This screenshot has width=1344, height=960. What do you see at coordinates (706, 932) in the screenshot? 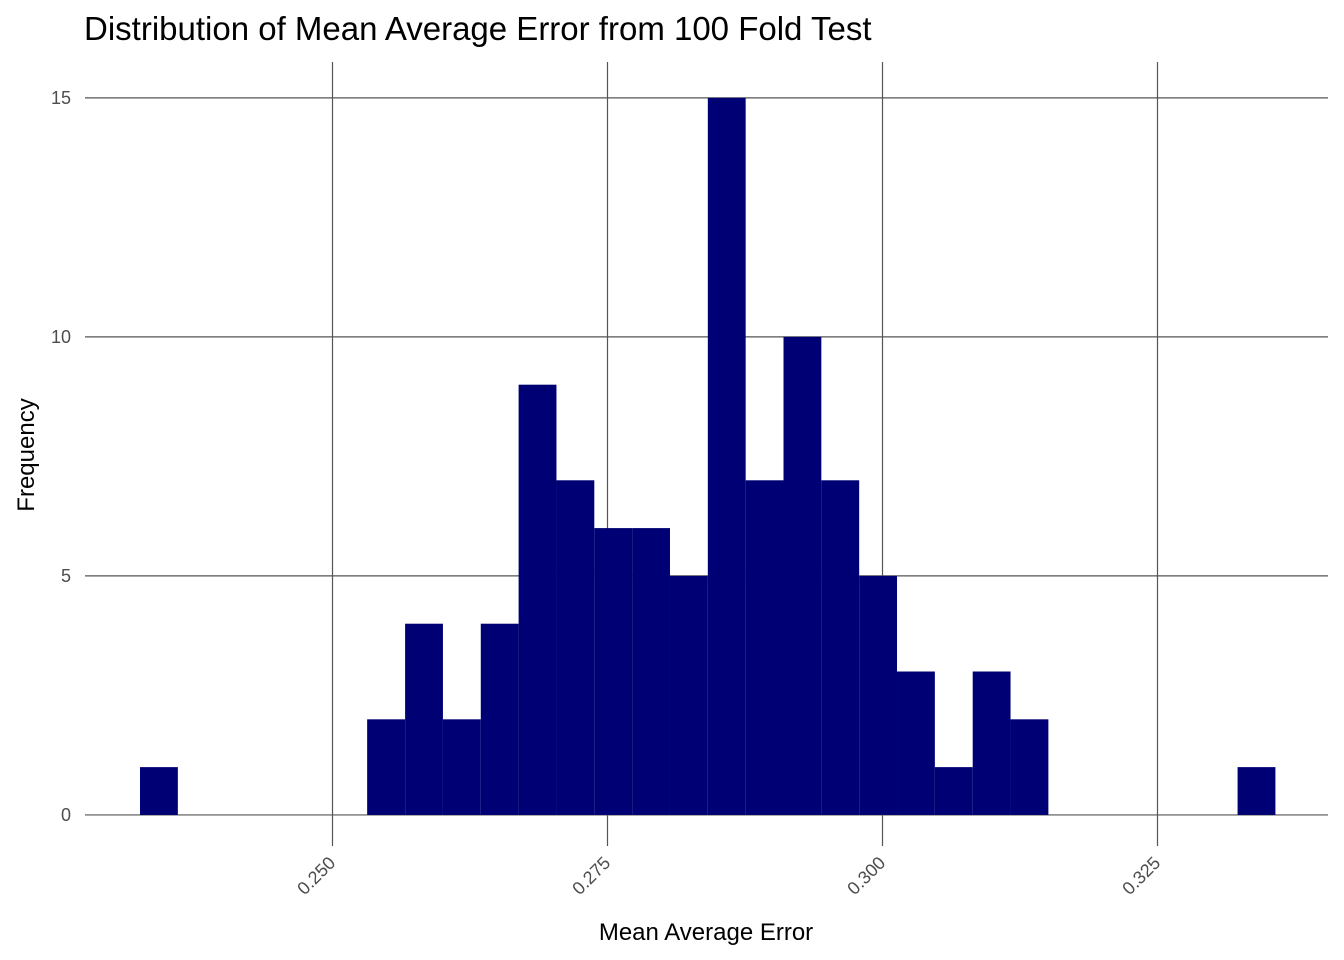
I see `x-axis-title: Mean Average Error` at bounding box center [706, 932].